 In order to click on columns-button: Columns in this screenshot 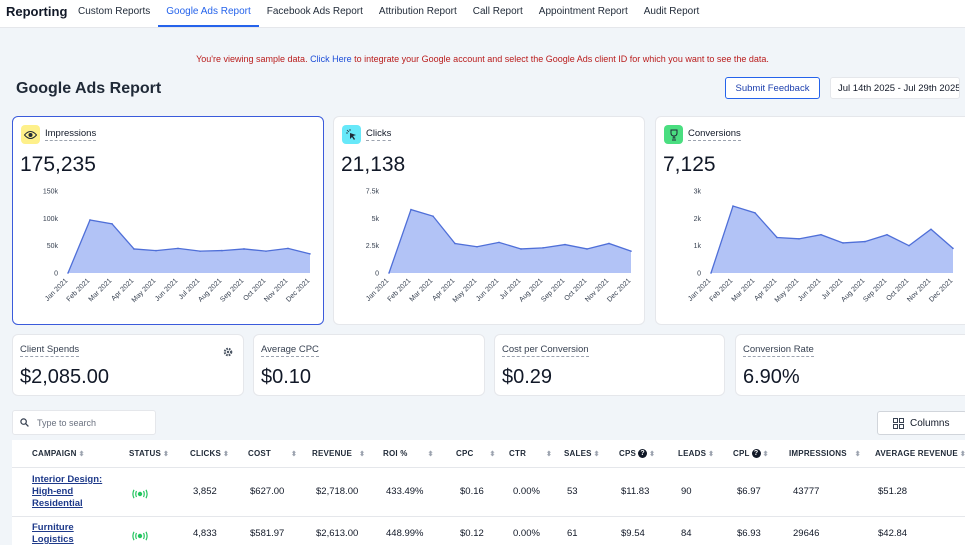, I will do `click(921, 423)`.